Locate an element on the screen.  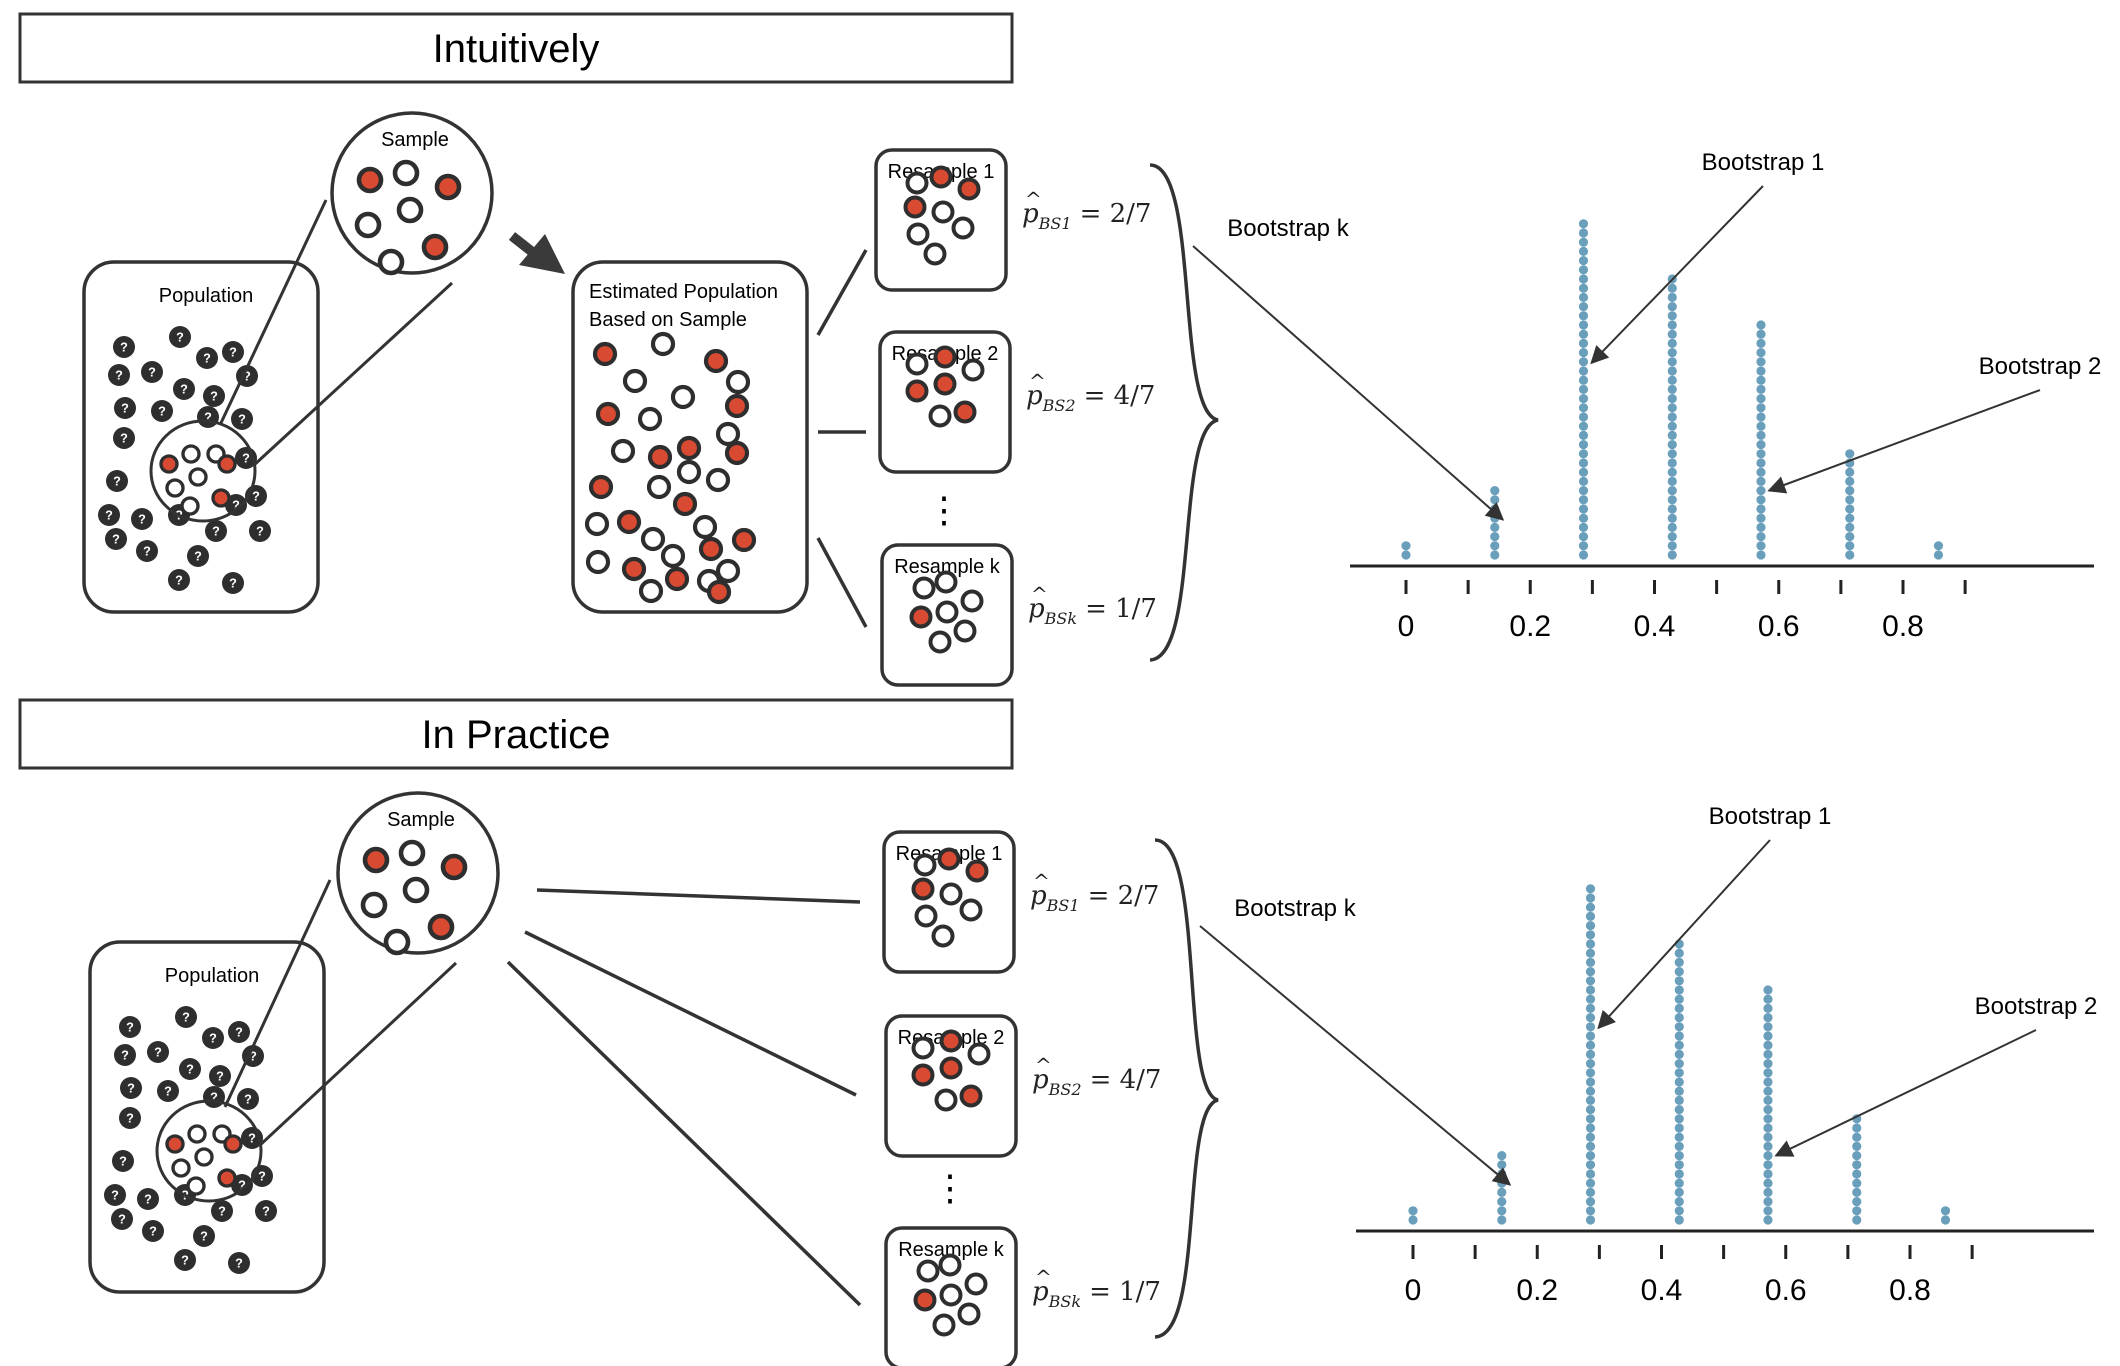
x-tick-label: 0.8 is located at coordinates (1903, 626).